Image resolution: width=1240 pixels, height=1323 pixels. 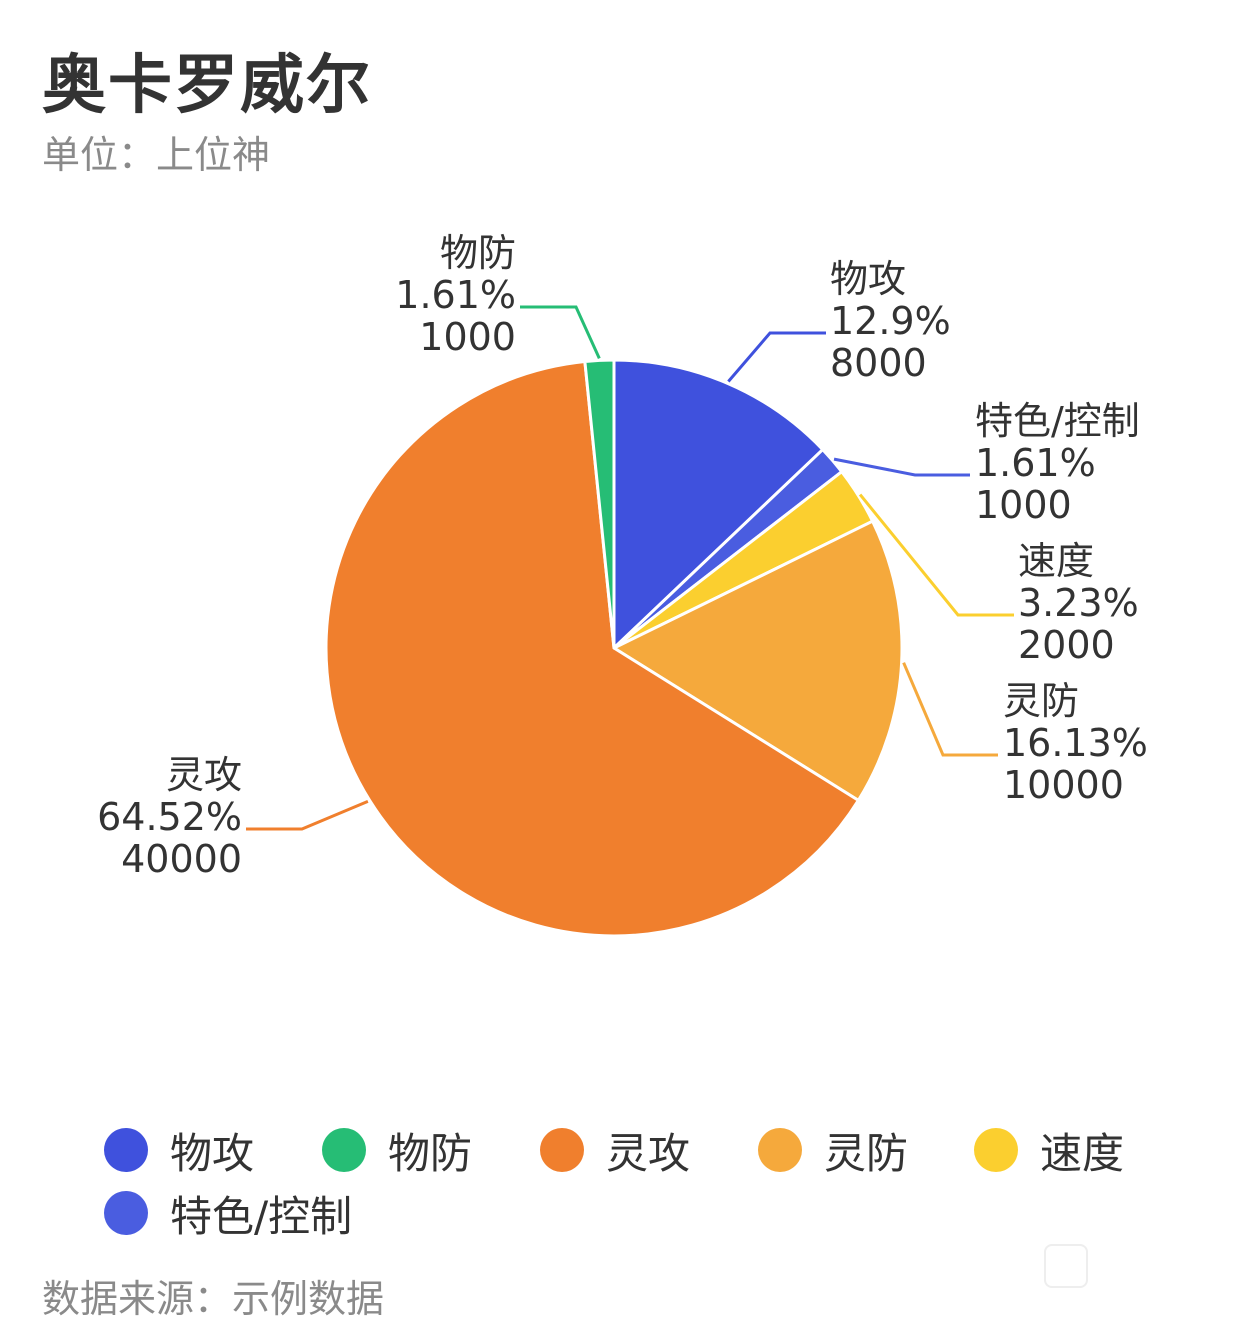 What do you see at coordinates (901, 467) in the screenshot?
I see `leader-line-special-control` at bounding box center [901, 467].